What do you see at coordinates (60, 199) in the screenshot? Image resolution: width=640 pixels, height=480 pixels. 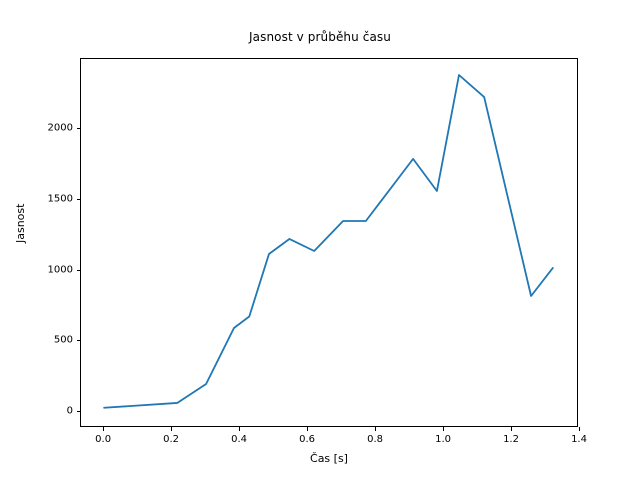 I see `y-tick-label: 1500` at bounding box center [60, 199].